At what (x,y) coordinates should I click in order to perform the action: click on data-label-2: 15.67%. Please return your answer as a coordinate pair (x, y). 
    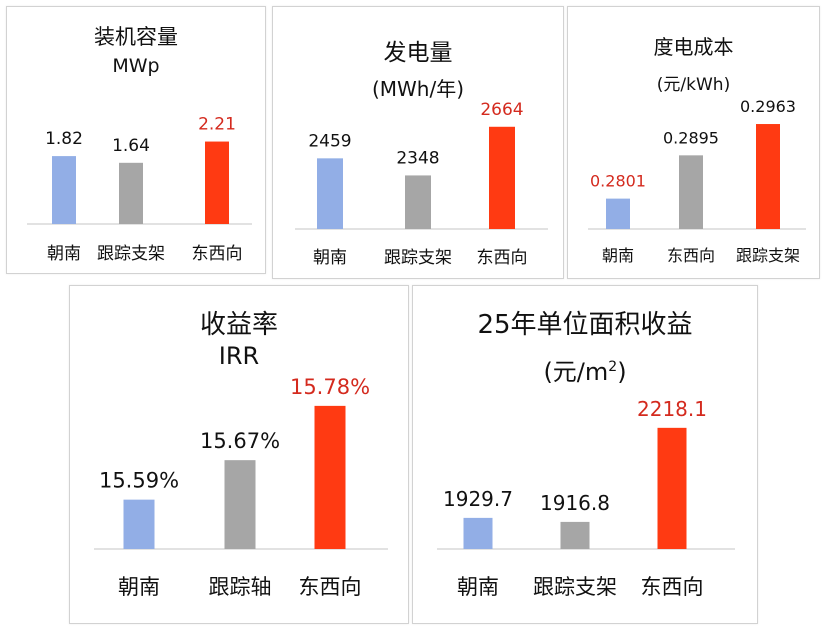
    Looking at the image, I should click on (240, 441).